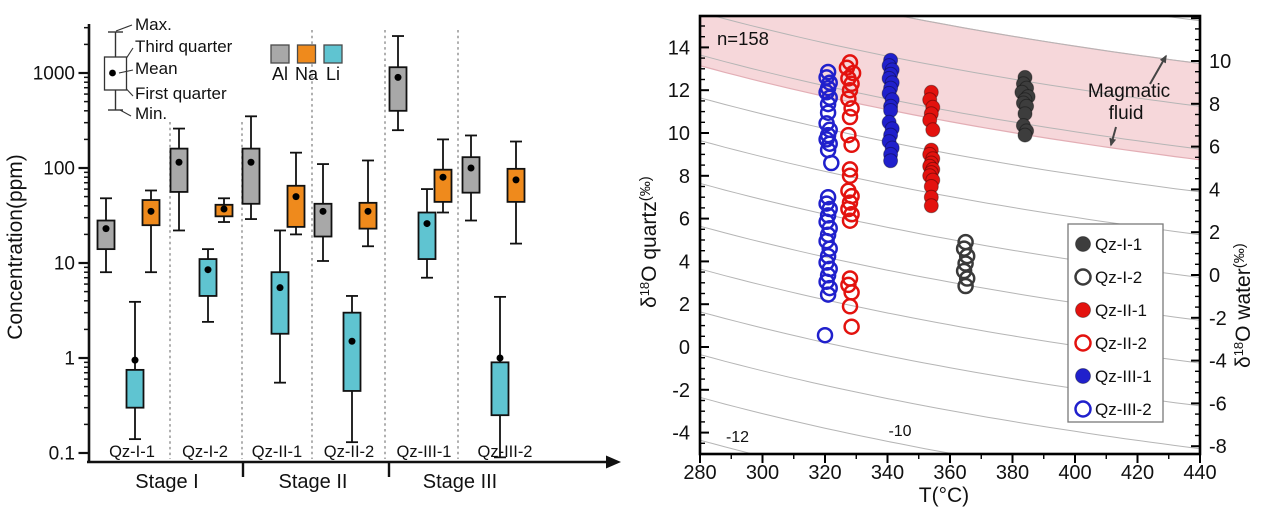  Describe the element at coordinates (504, 452) in the screenshot. I see `category-label: Qz-III-2` at that location.